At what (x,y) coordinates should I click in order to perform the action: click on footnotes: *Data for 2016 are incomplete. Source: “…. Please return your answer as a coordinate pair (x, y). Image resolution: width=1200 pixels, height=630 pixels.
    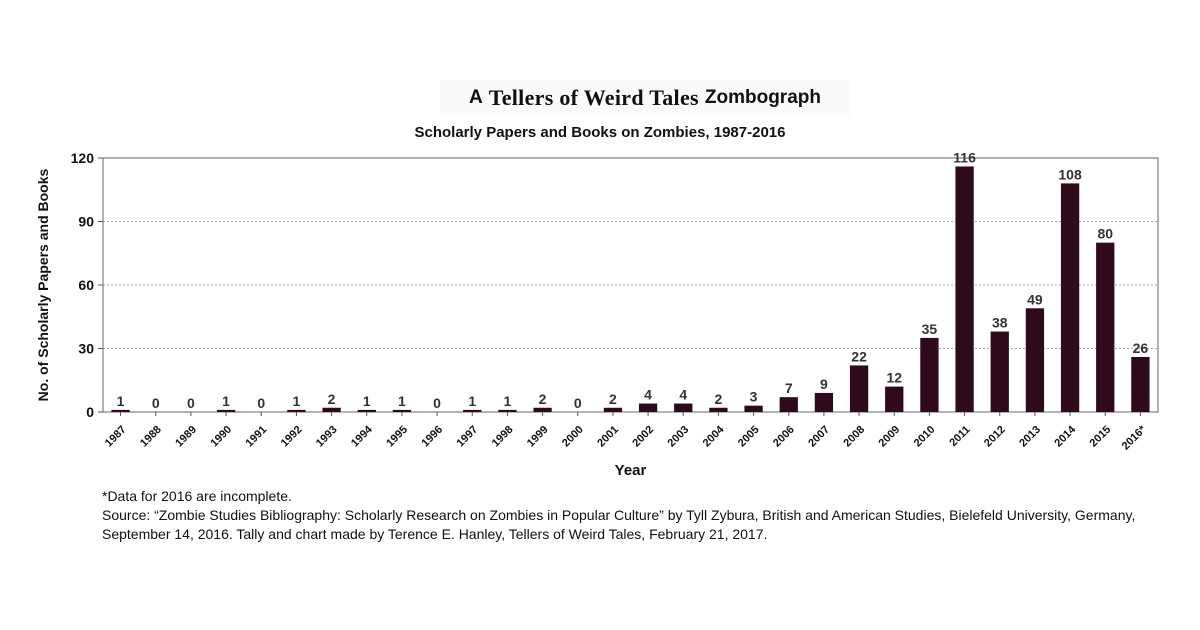
    Looking at the image, I should click on (627, 515).